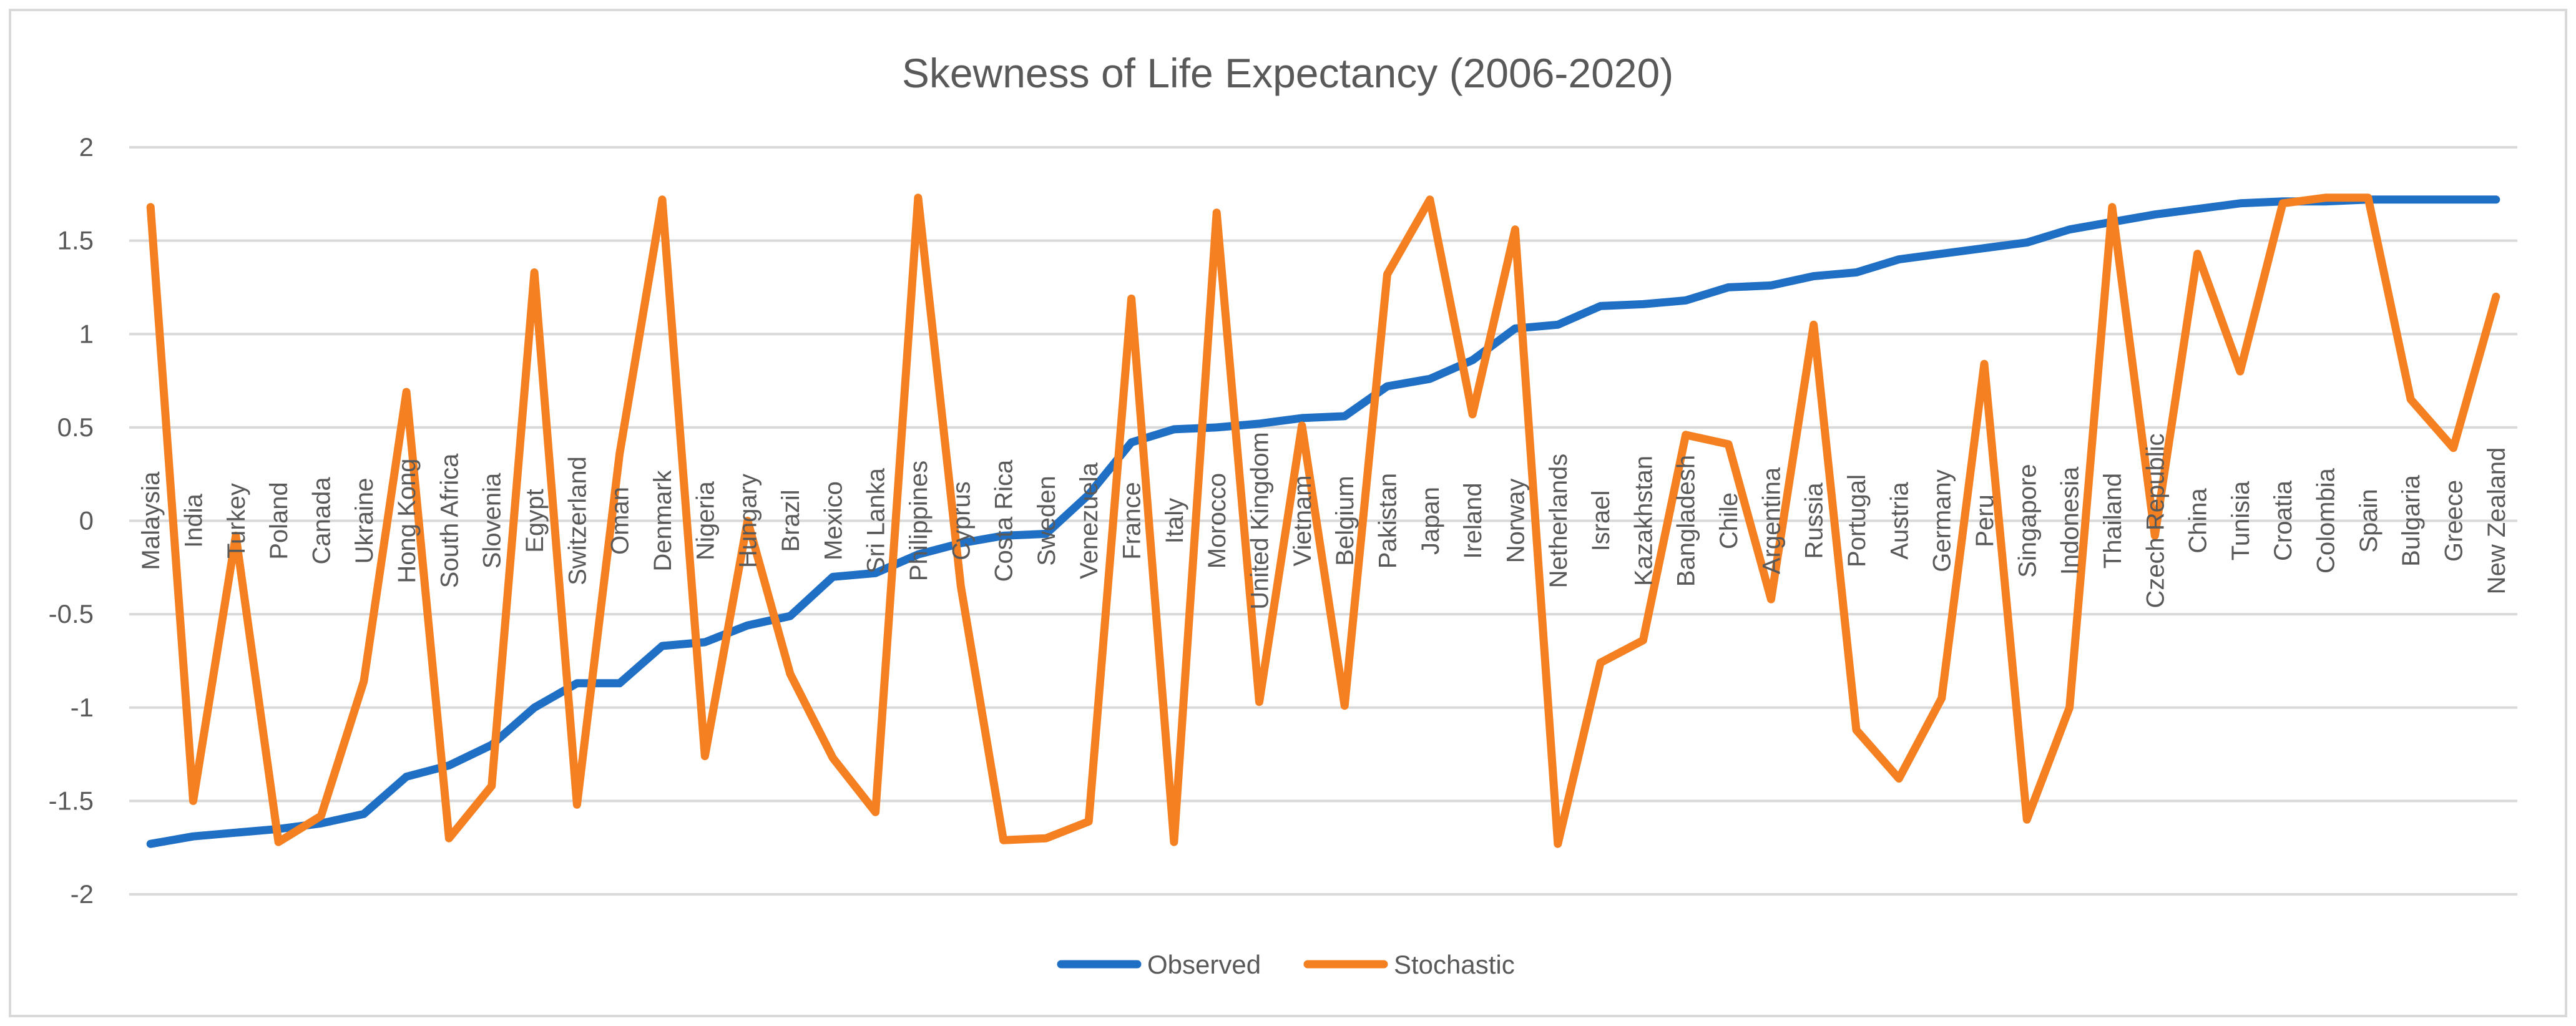 This screenshot has width=2576, height=1026. What do you see at coordinates (1985, 520) in the screenshot?
I see `x-tick-label: Peru` at bounding box center [1985, 520].